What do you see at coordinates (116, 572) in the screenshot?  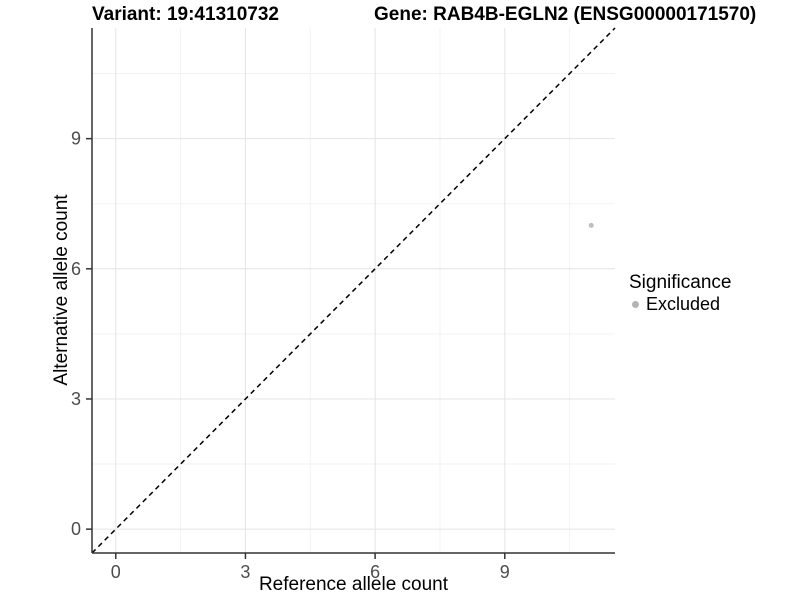 I see `x-tick-label: 0` at bounding box center [116, 572].